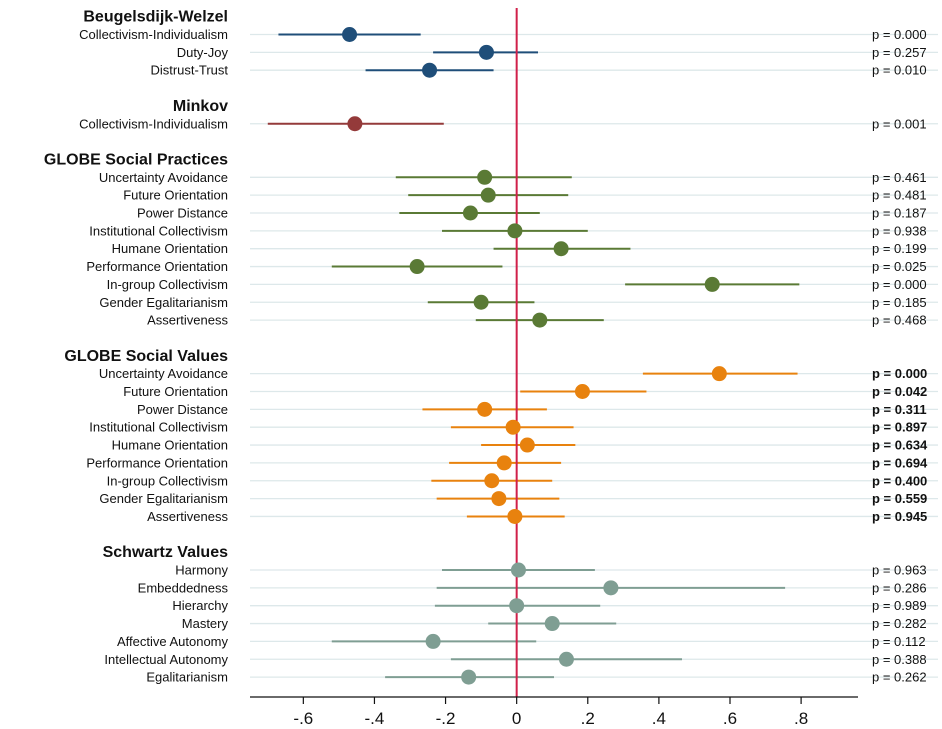 The height and width of the screenshot is (729, 942). Describe the element at coordinates (899, 213) in the screenshot. I see `p-value: p = 0.187` at that location.